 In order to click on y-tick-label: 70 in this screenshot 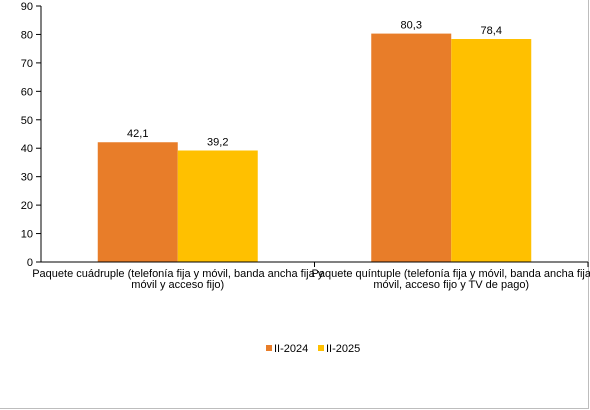, I will do `click(27, 64)`.